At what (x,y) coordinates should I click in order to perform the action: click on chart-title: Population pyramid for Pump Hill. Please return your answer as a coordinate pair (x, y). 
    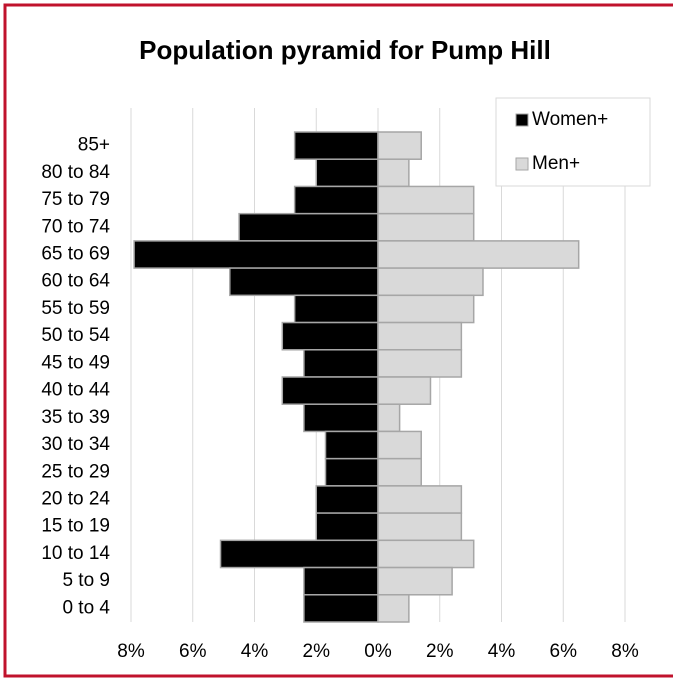
    Looking at the image, I should click on (345, 50).